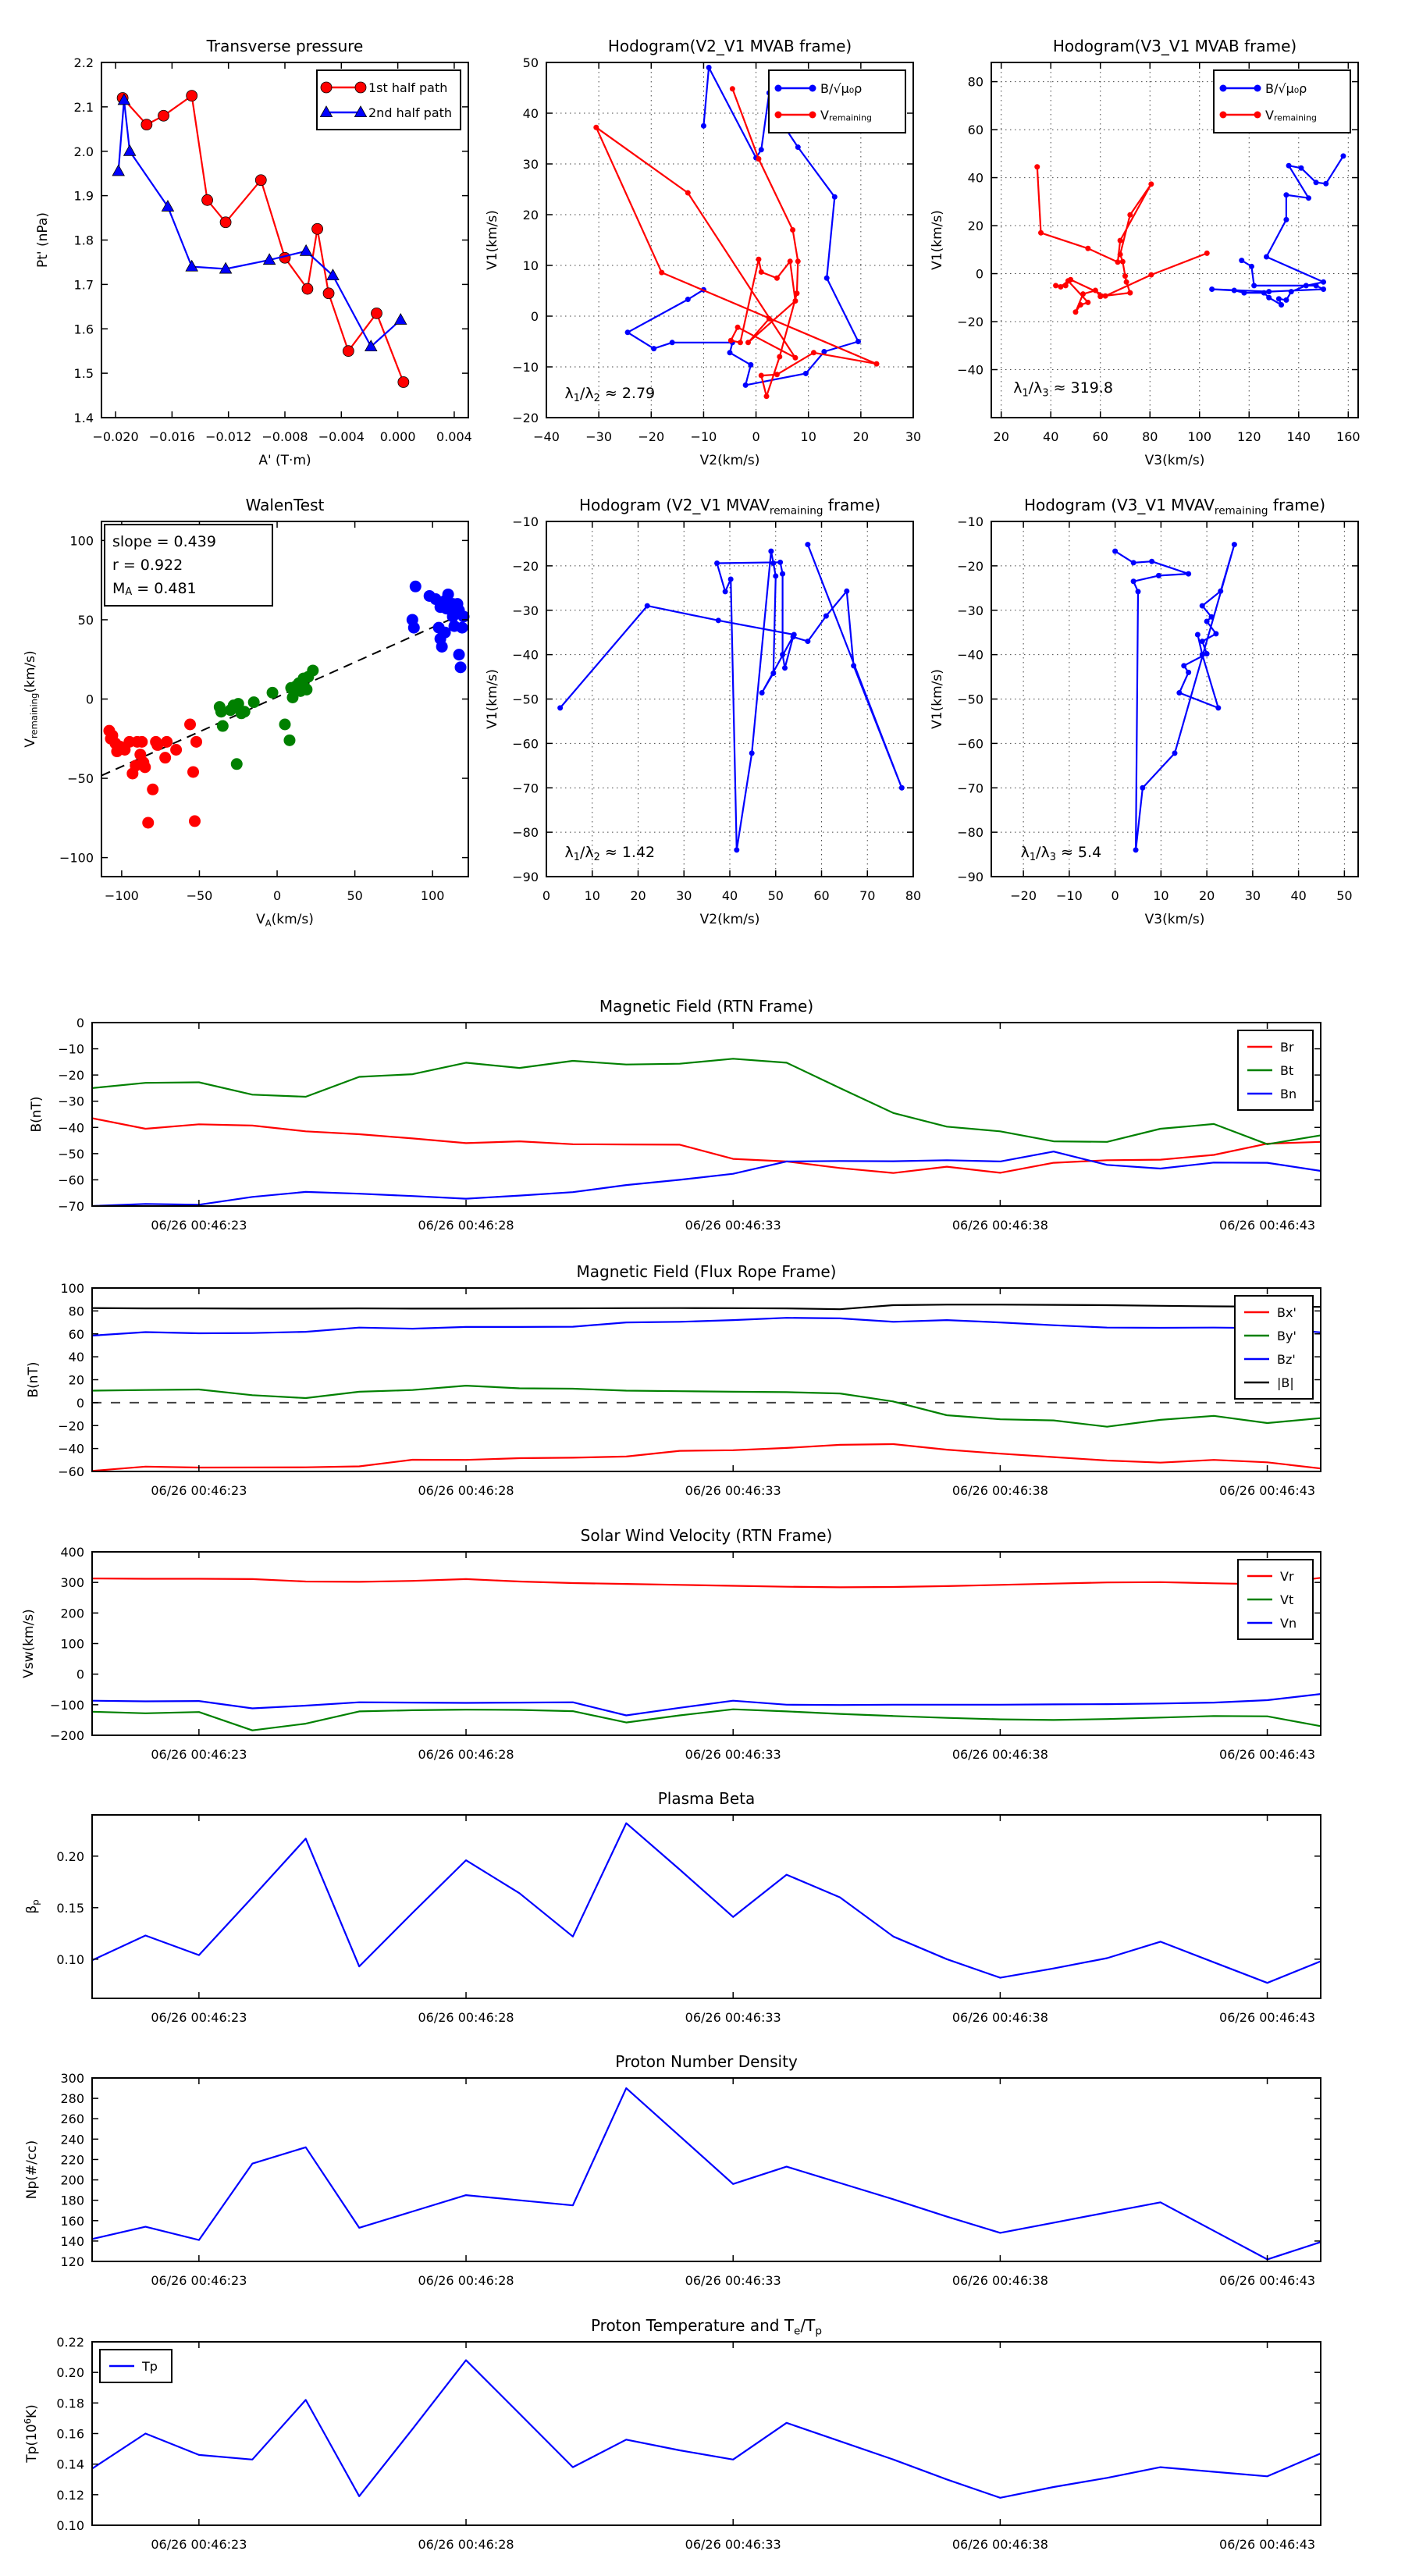  What do you see at coordinates (1122, 240) in the screenshot?
I see `series-v-remaining` at bounding box center [1122, 240].